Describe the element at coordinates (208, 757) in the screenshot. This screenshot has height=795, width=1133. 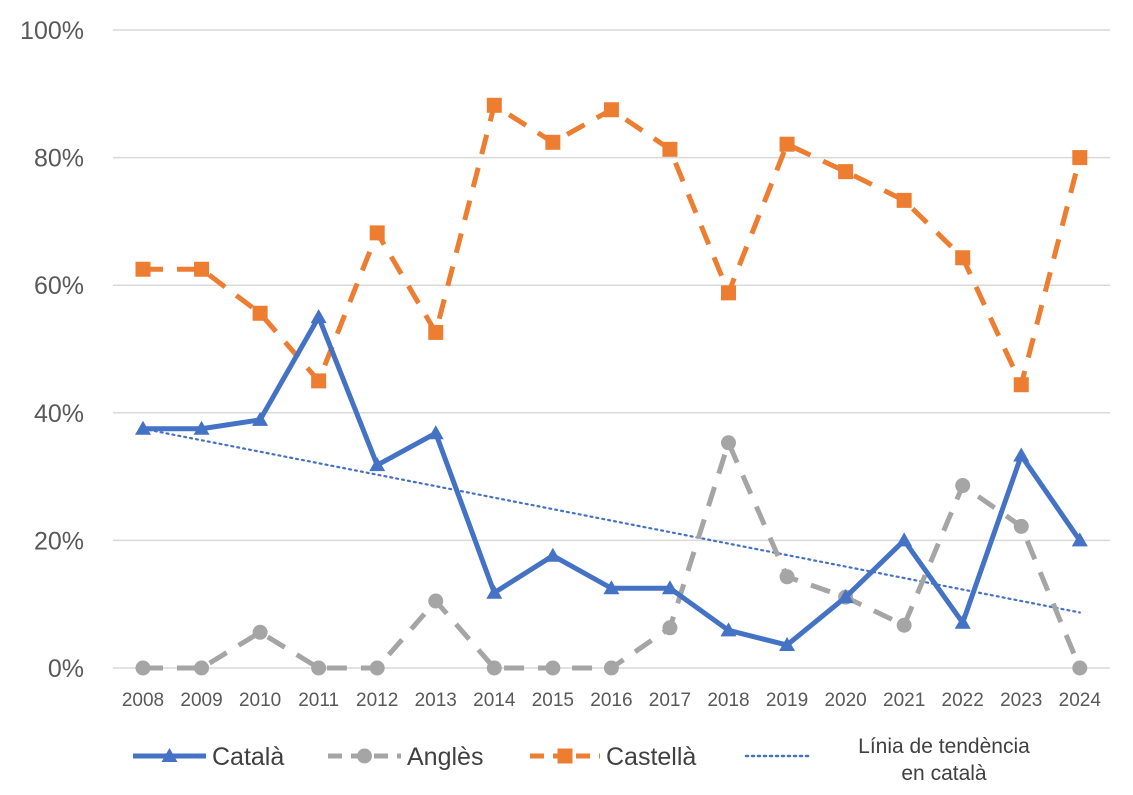
I see `legend-item: Català` at that location.